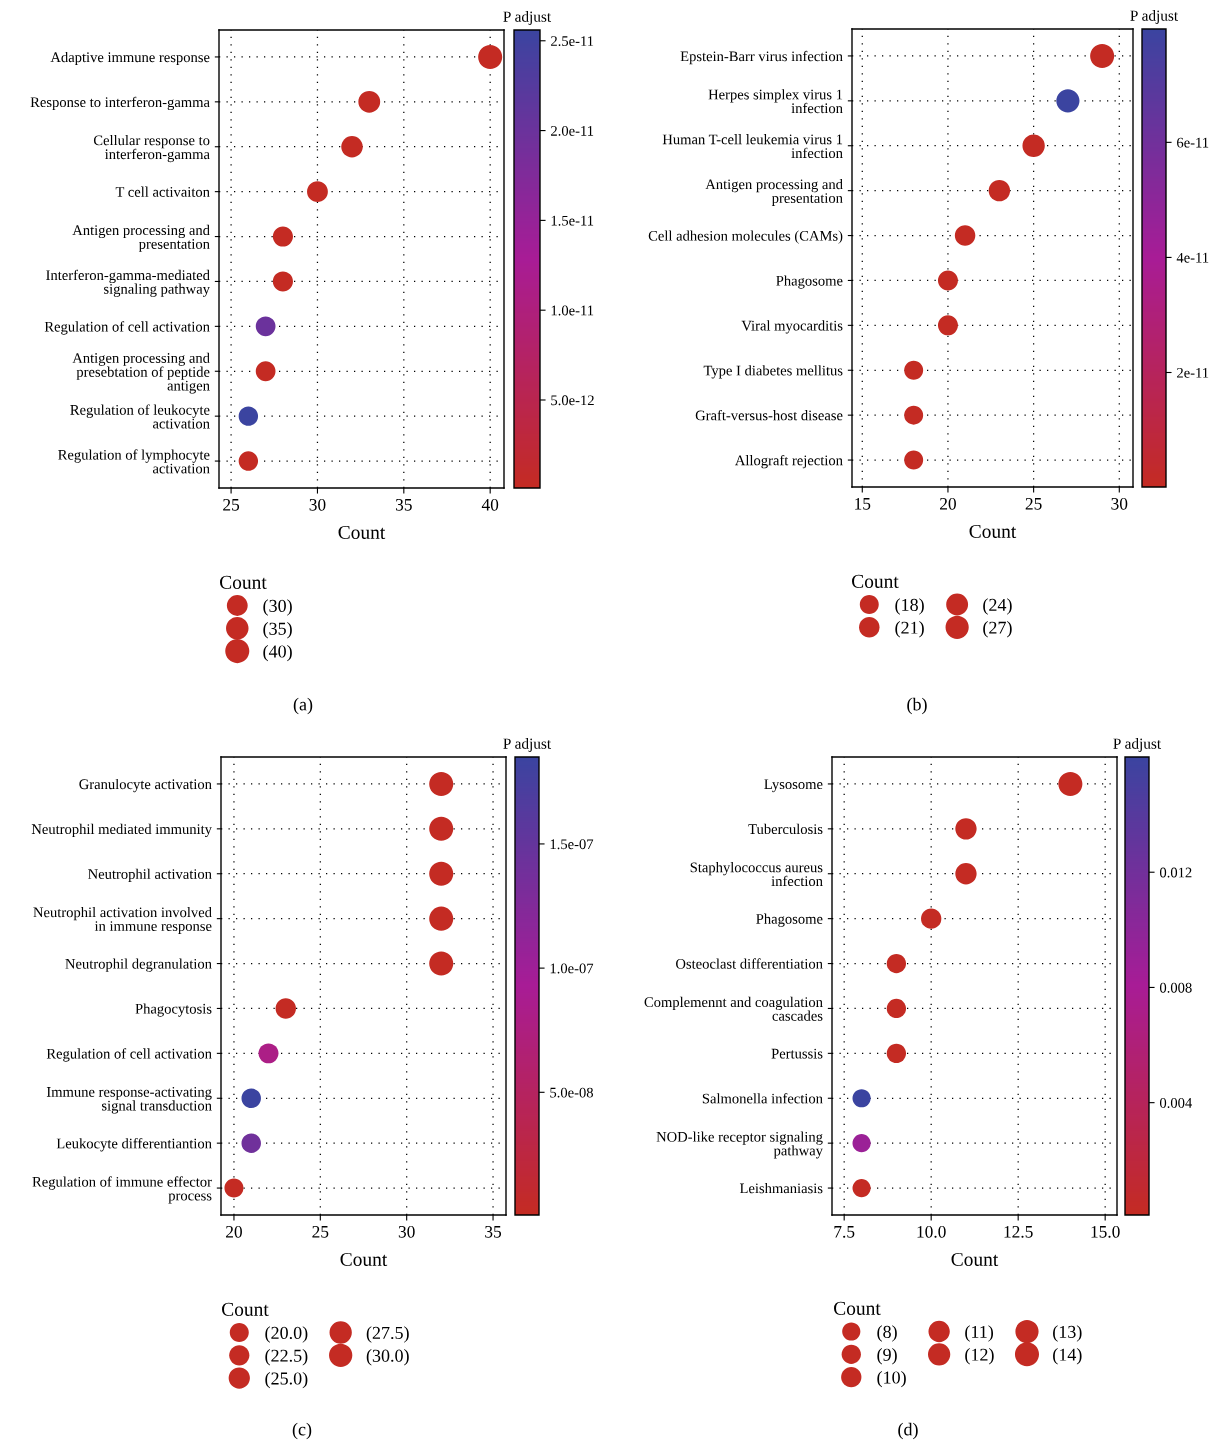 The height and width of the screenshot is (1444, 1219). I want to click on y-tick-label: Neutrophil activation involved in immune response, so click(122, 920).